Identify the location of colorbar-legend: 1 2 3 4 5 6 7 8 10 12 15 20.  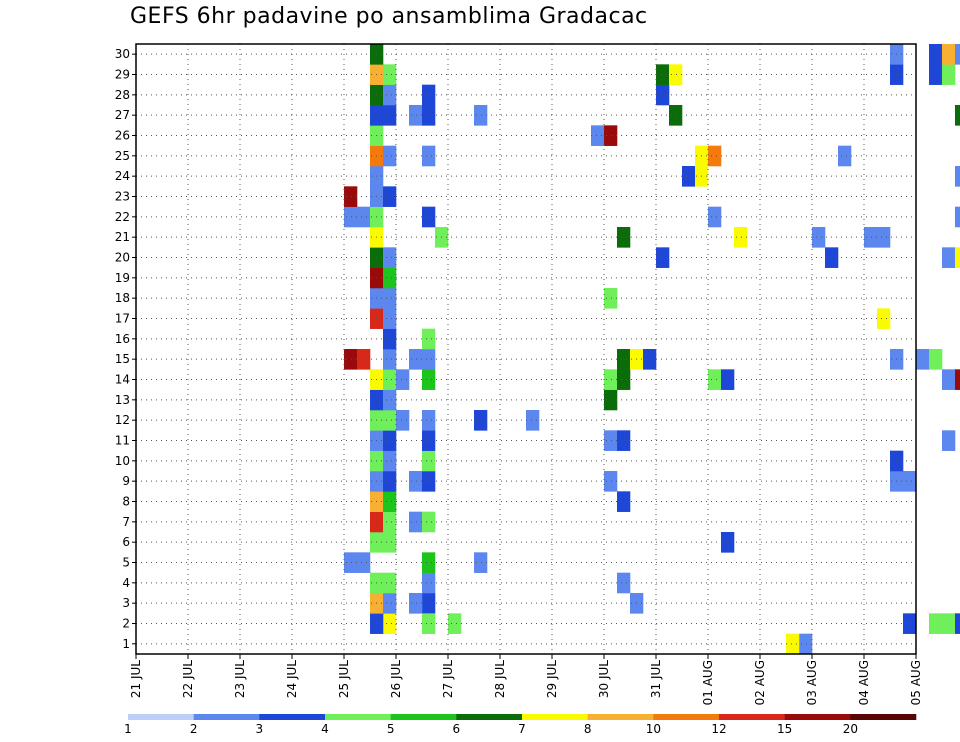
(520, 725).